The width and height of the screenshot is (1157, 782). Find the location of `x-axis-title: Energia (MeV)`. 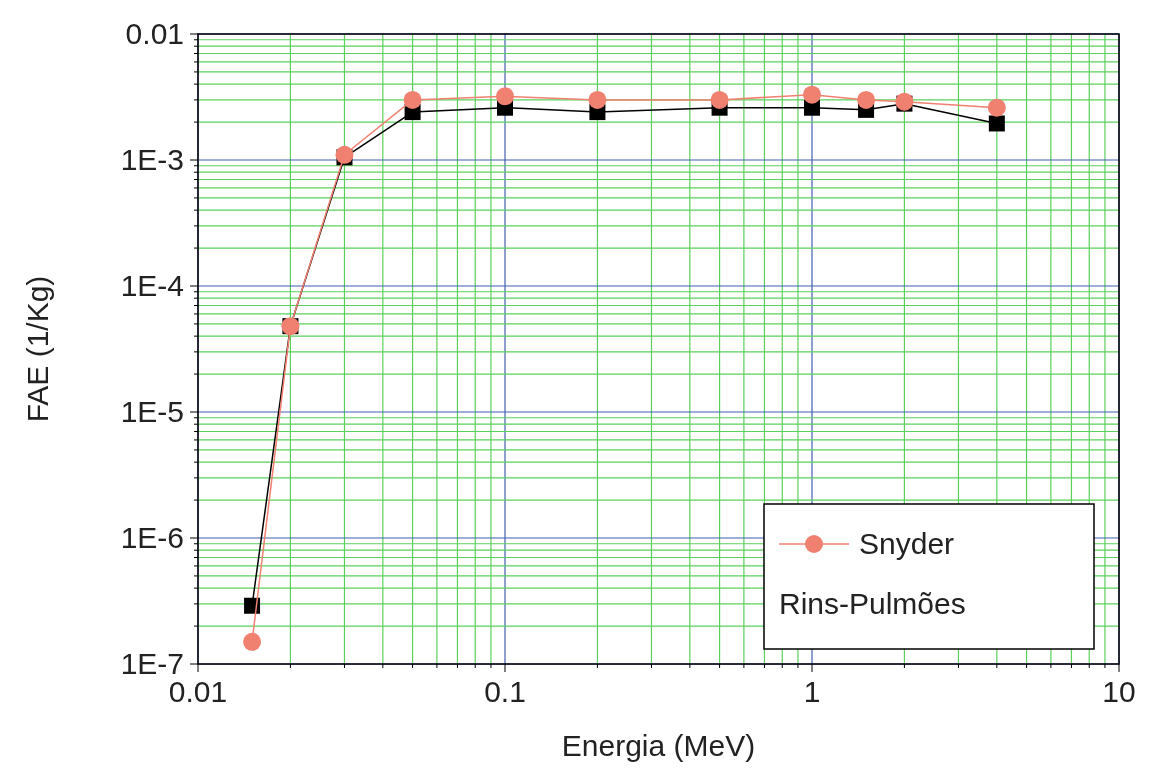

x-axis-title: Energia (MeV) is located at coordinates (658, 745).